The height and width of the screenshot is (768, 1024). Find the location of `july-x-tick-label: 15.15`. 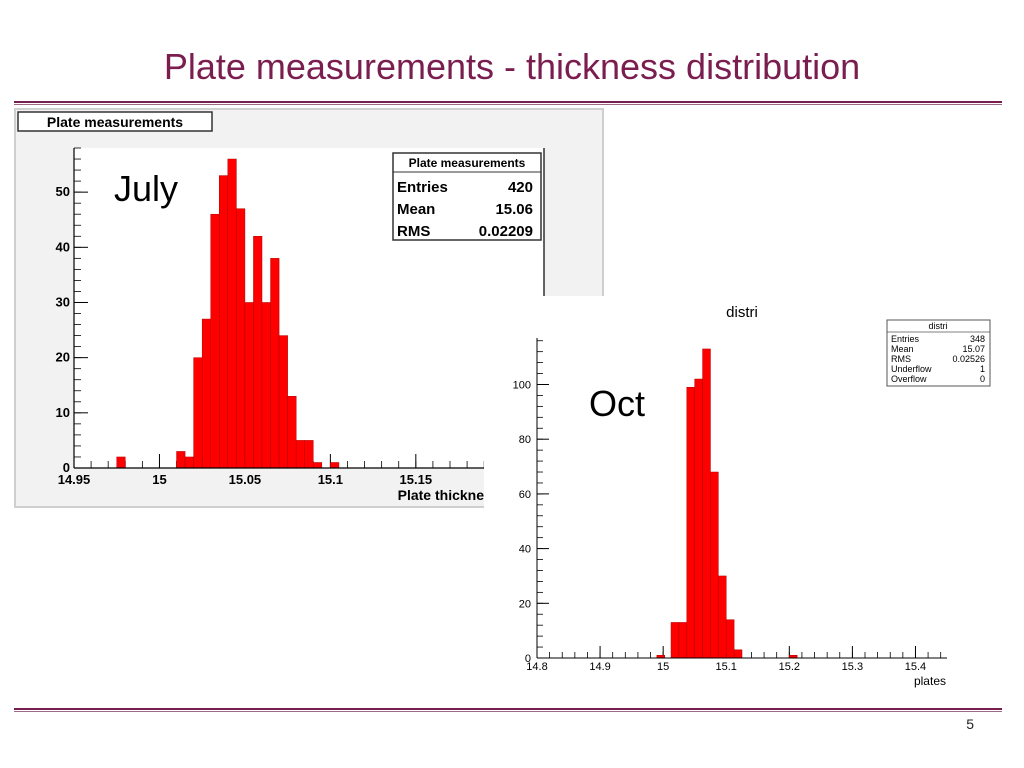

july-x-tick-label: 15.15 is located at coordinates (416, 479).